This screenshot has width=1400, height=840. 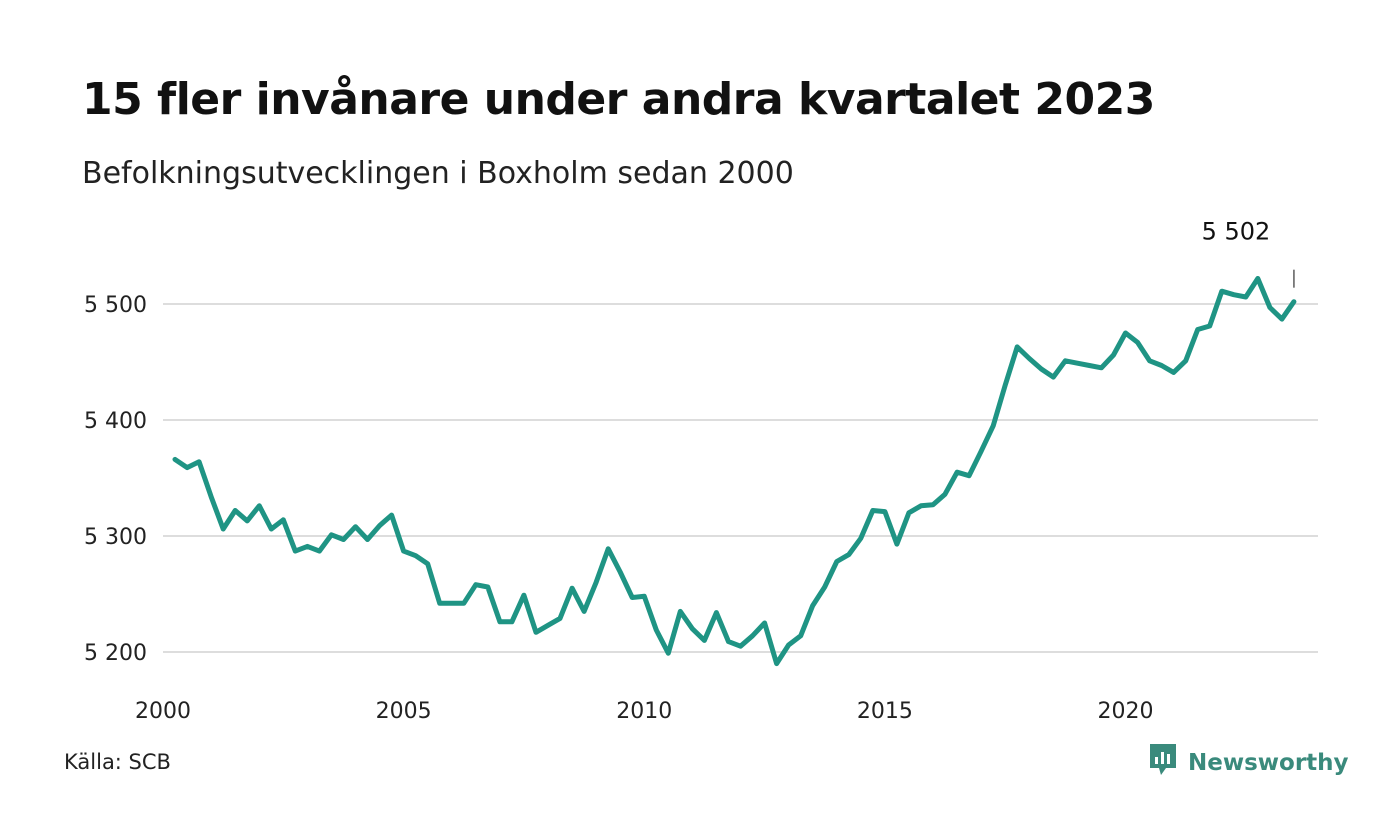 I want to click on y-tick-label: 5 500, so click(x=115, y=305).